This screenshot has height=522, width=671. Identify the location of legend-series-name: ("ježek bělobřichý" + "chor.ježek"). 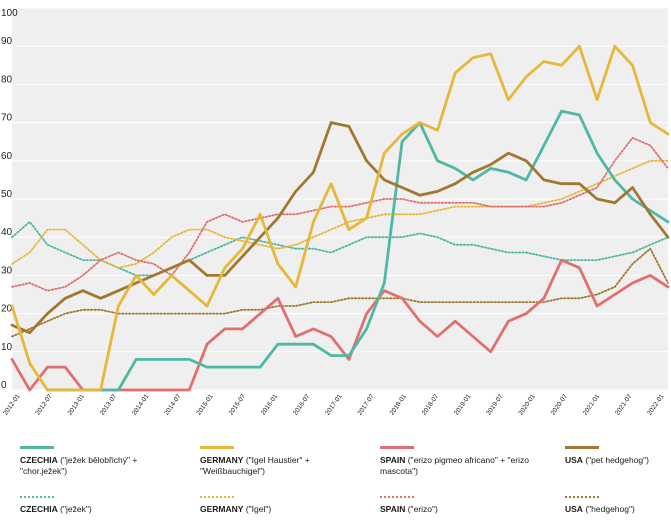
(79, 465).